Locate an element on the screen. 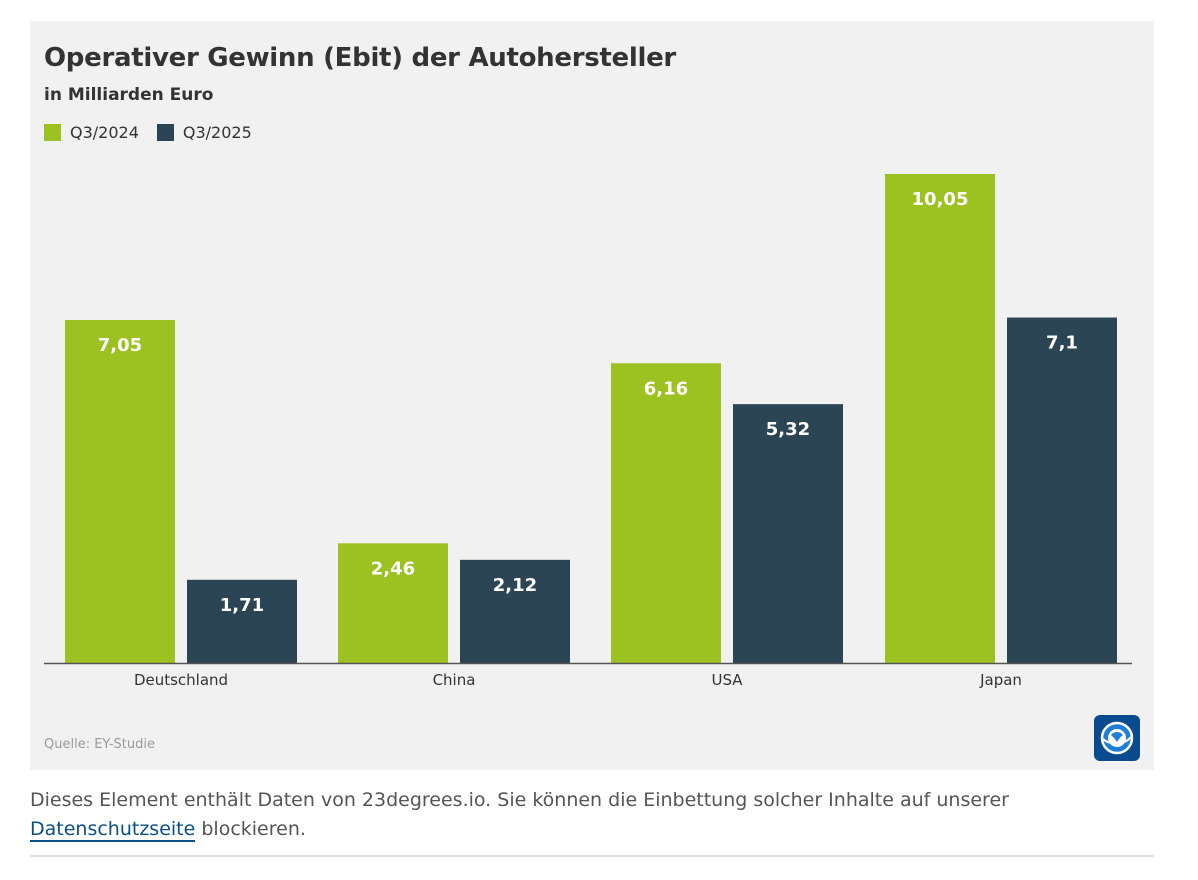 The height and width of the screenshot is (880, 1198). chart-subtitle: in Milliarden Euro is located at coordinates (129, 95).